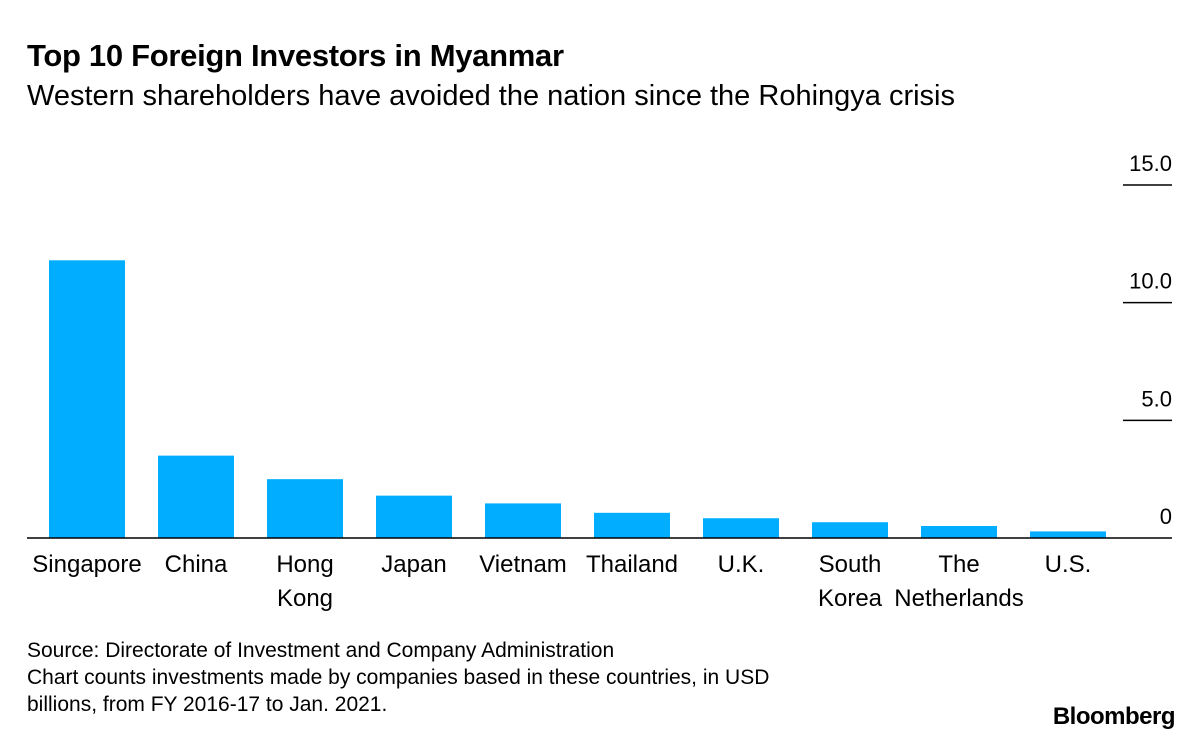 Image resolution: width=1200 pixels, height=742 pixels. Describe the element at coordinates (1150, 163) in the screenshot. I see `y-tick-label-3: 15.0` at that location.